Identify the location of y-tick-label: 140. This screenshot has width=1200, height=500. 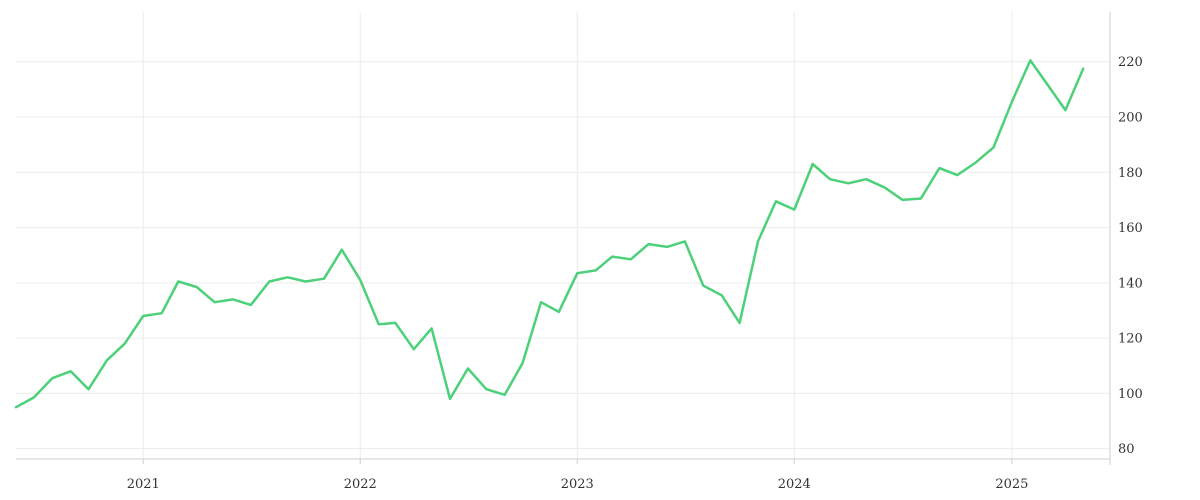
(1130, 283).